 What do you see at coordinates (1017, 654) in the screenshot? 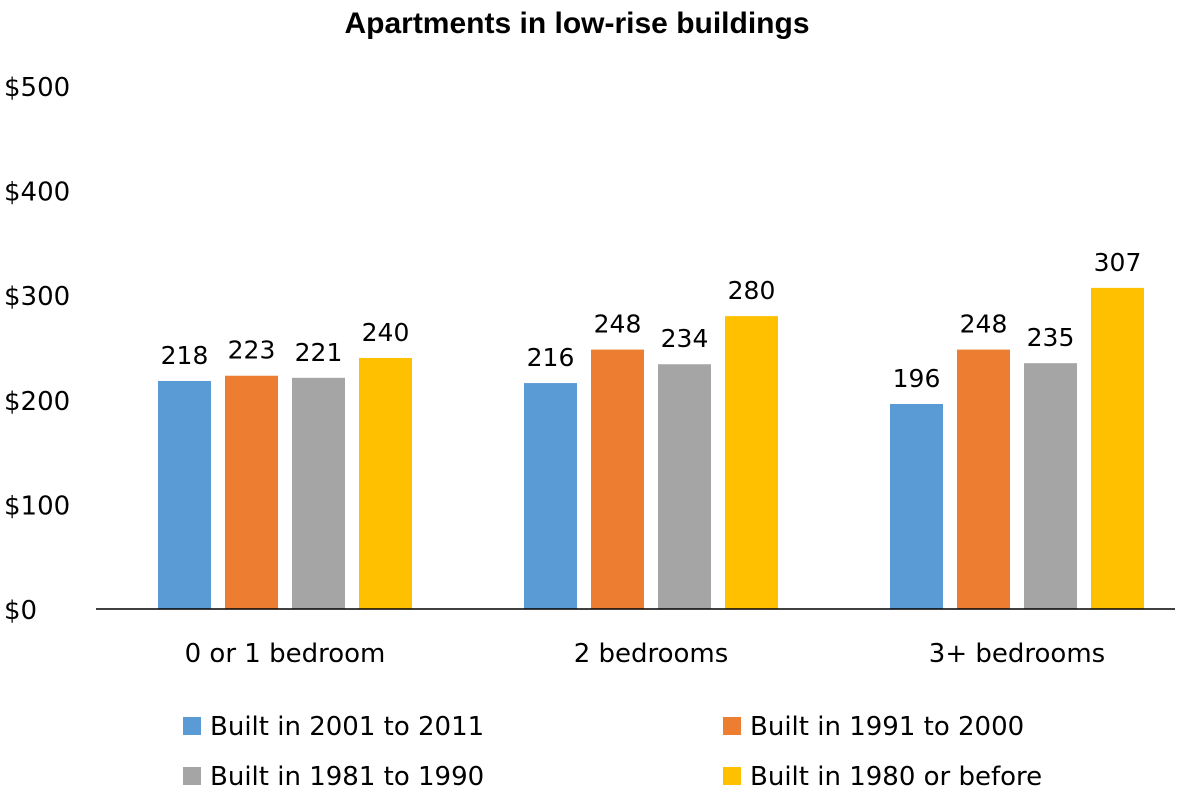
I see `x-tick-label: 3+ bedrooms` at bounding box center [1017, 654].